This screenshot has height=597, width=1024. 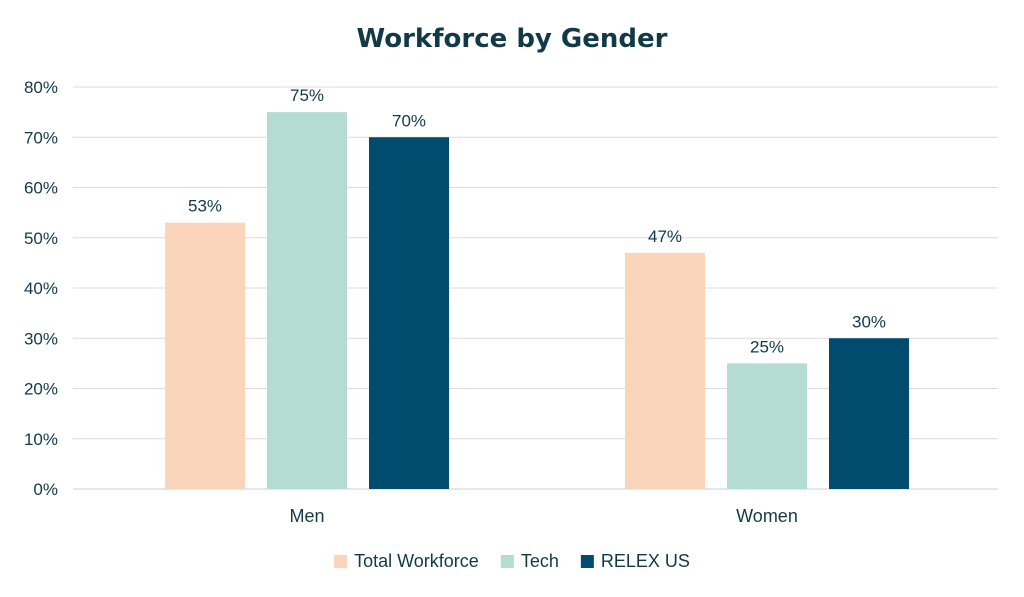 I want to click on data-label: 53%, so click(x=205, y=206).